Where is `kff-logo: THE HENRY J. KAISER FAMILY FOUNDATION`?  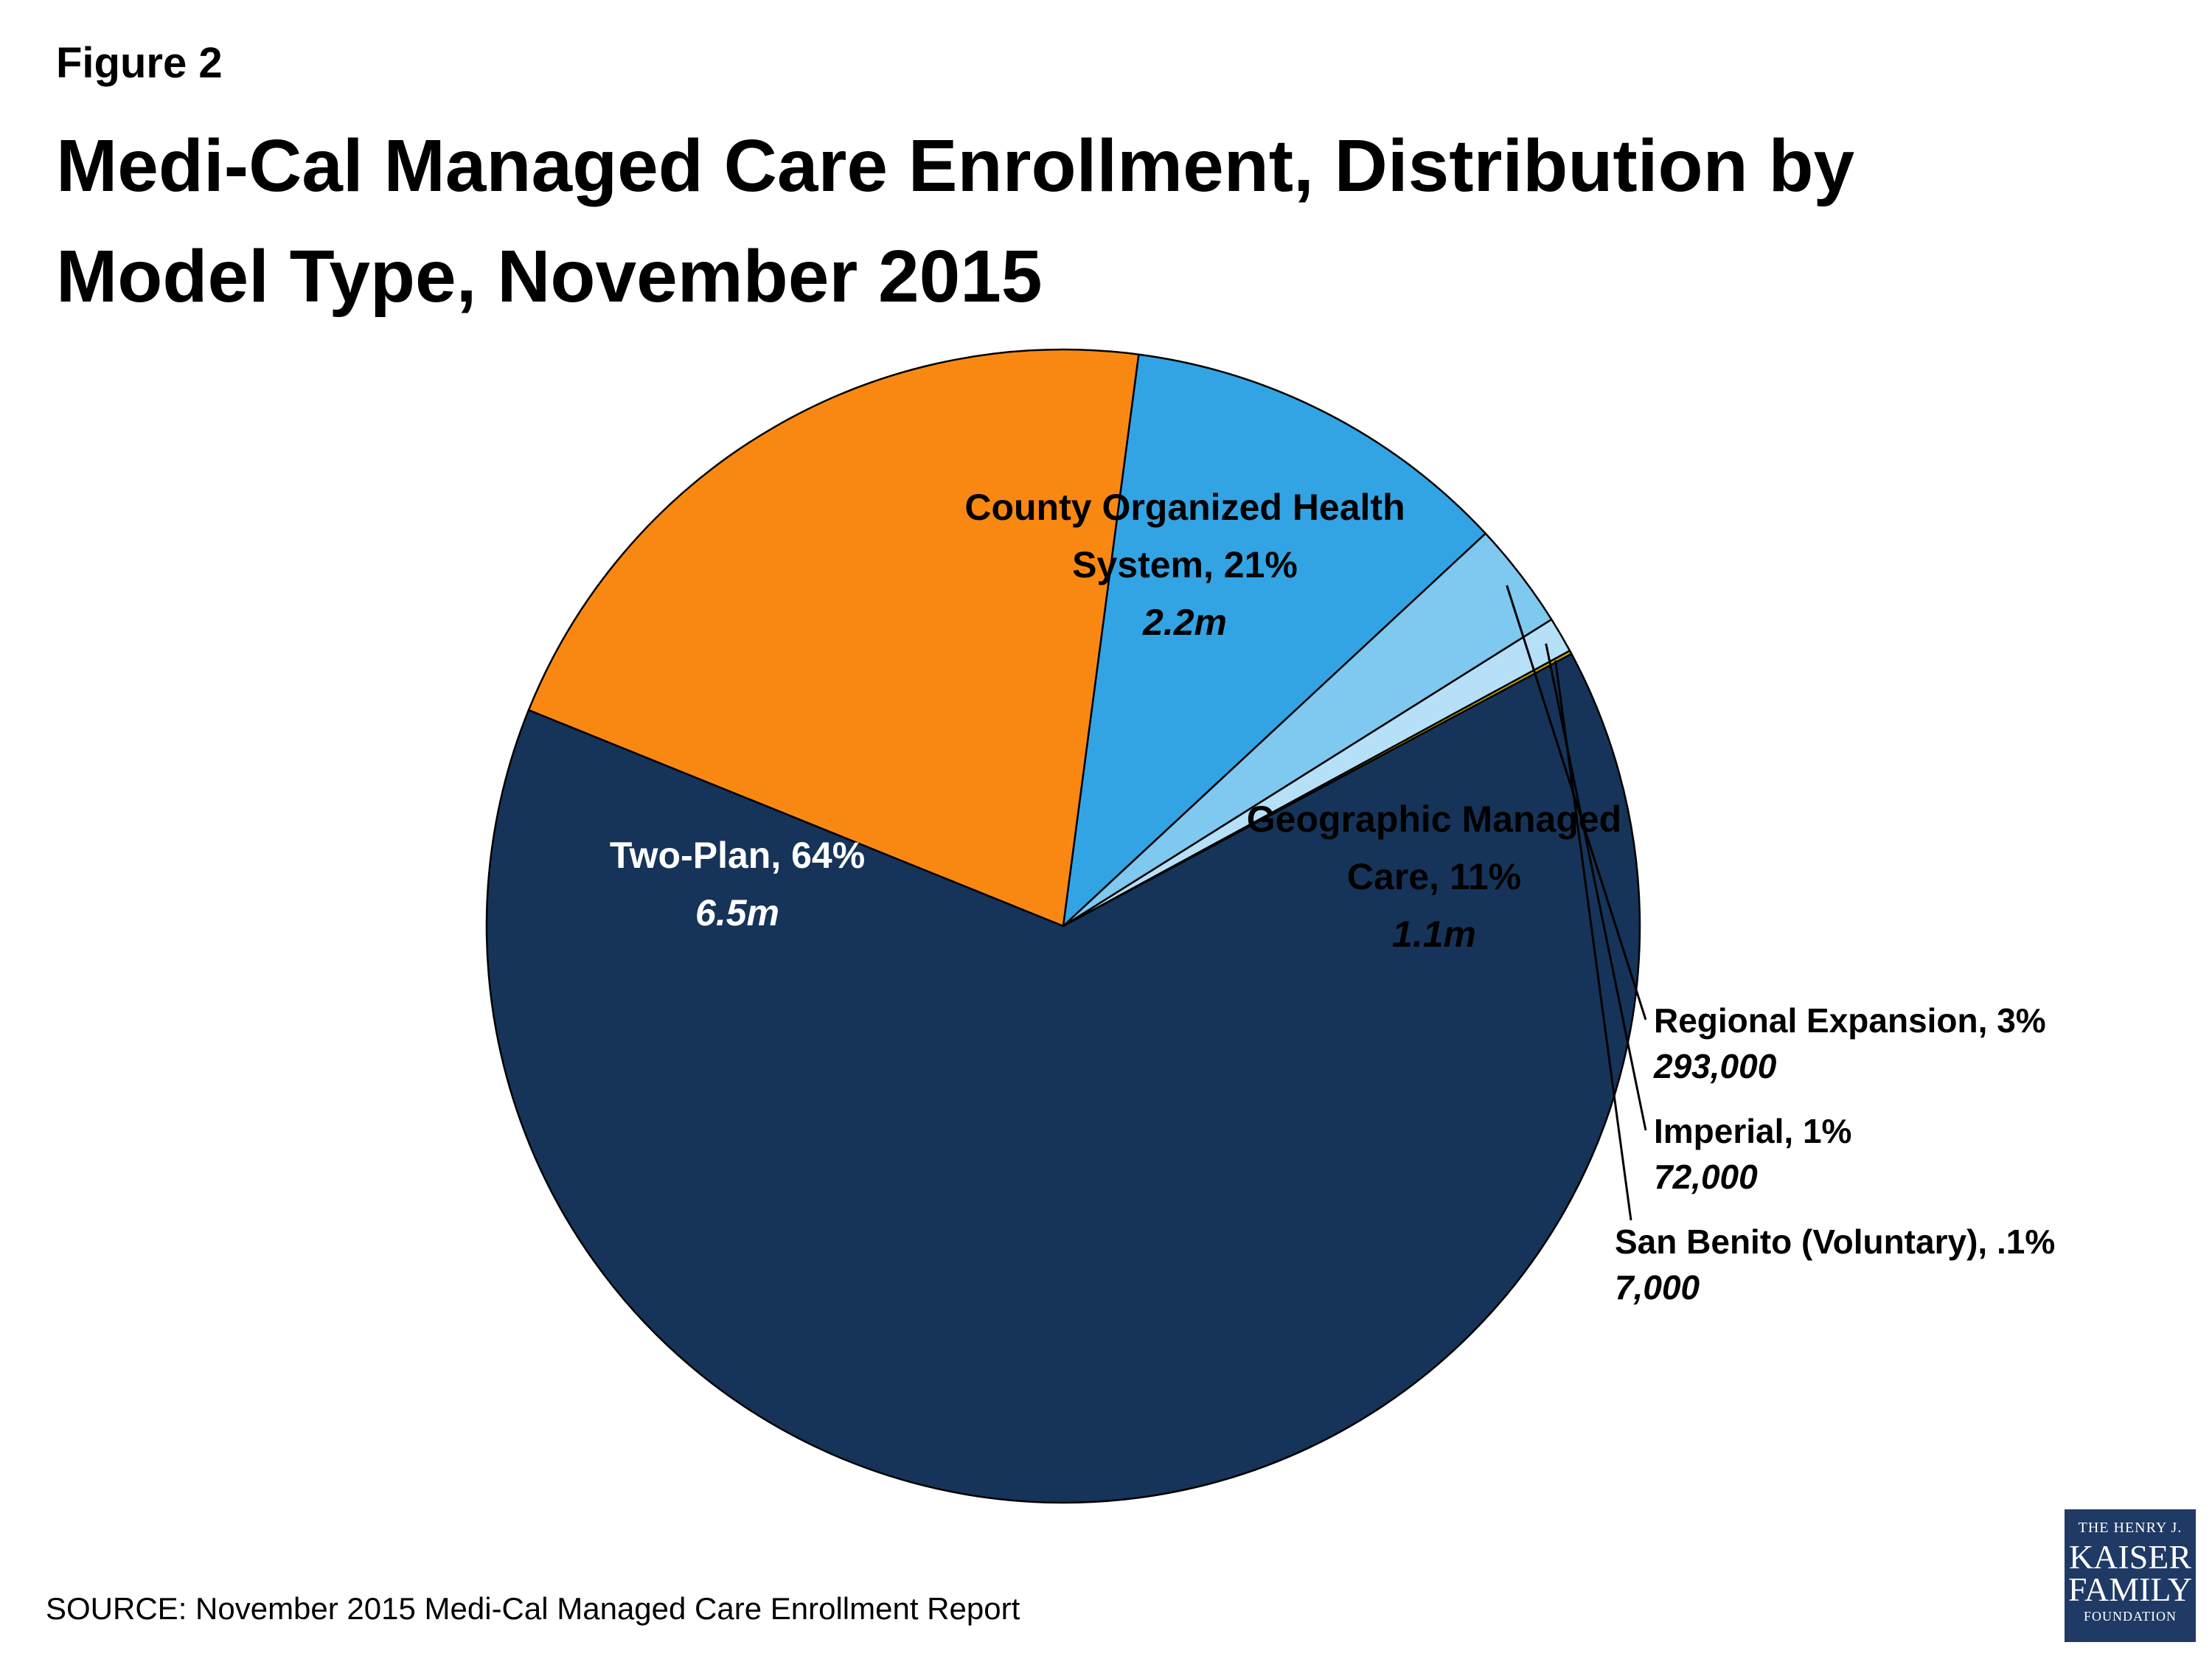
kff-logo: THE HENRY J. KAISER FAMILY FOUNDATION is located at coordinates (2130, 1575).